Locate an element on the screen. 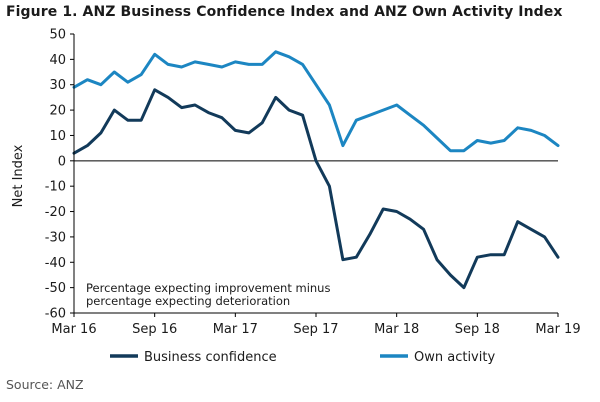 This screenshot has width=600, height=402. annotation-line: Percentage expecting improvement minus is located at coordinates (208, 288).